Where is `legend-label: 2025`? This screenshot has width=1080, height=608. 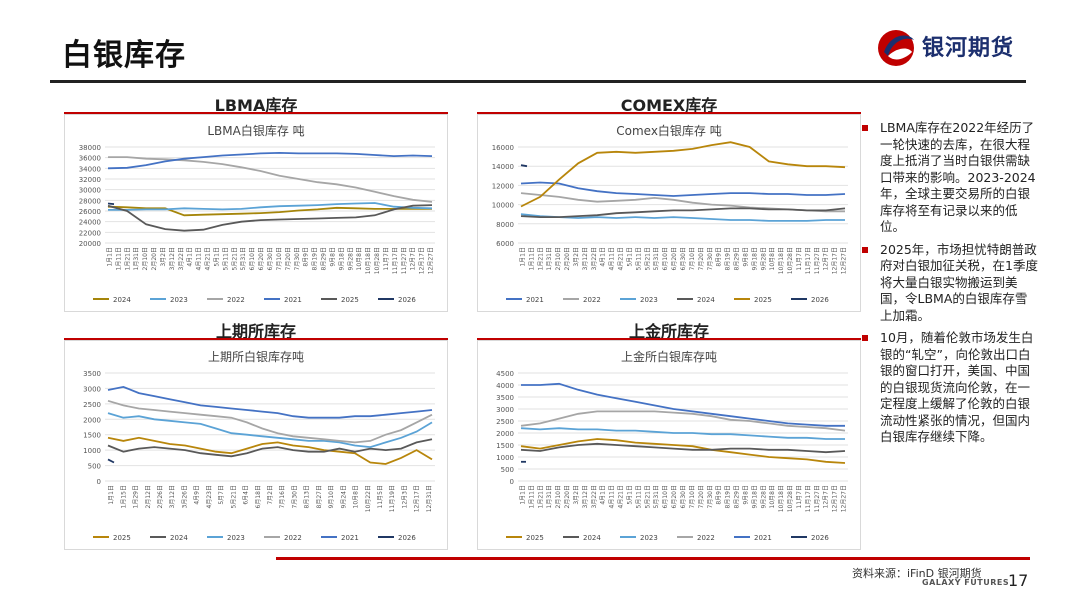
legend-label: 2025 is located at coordinates (763, 300).